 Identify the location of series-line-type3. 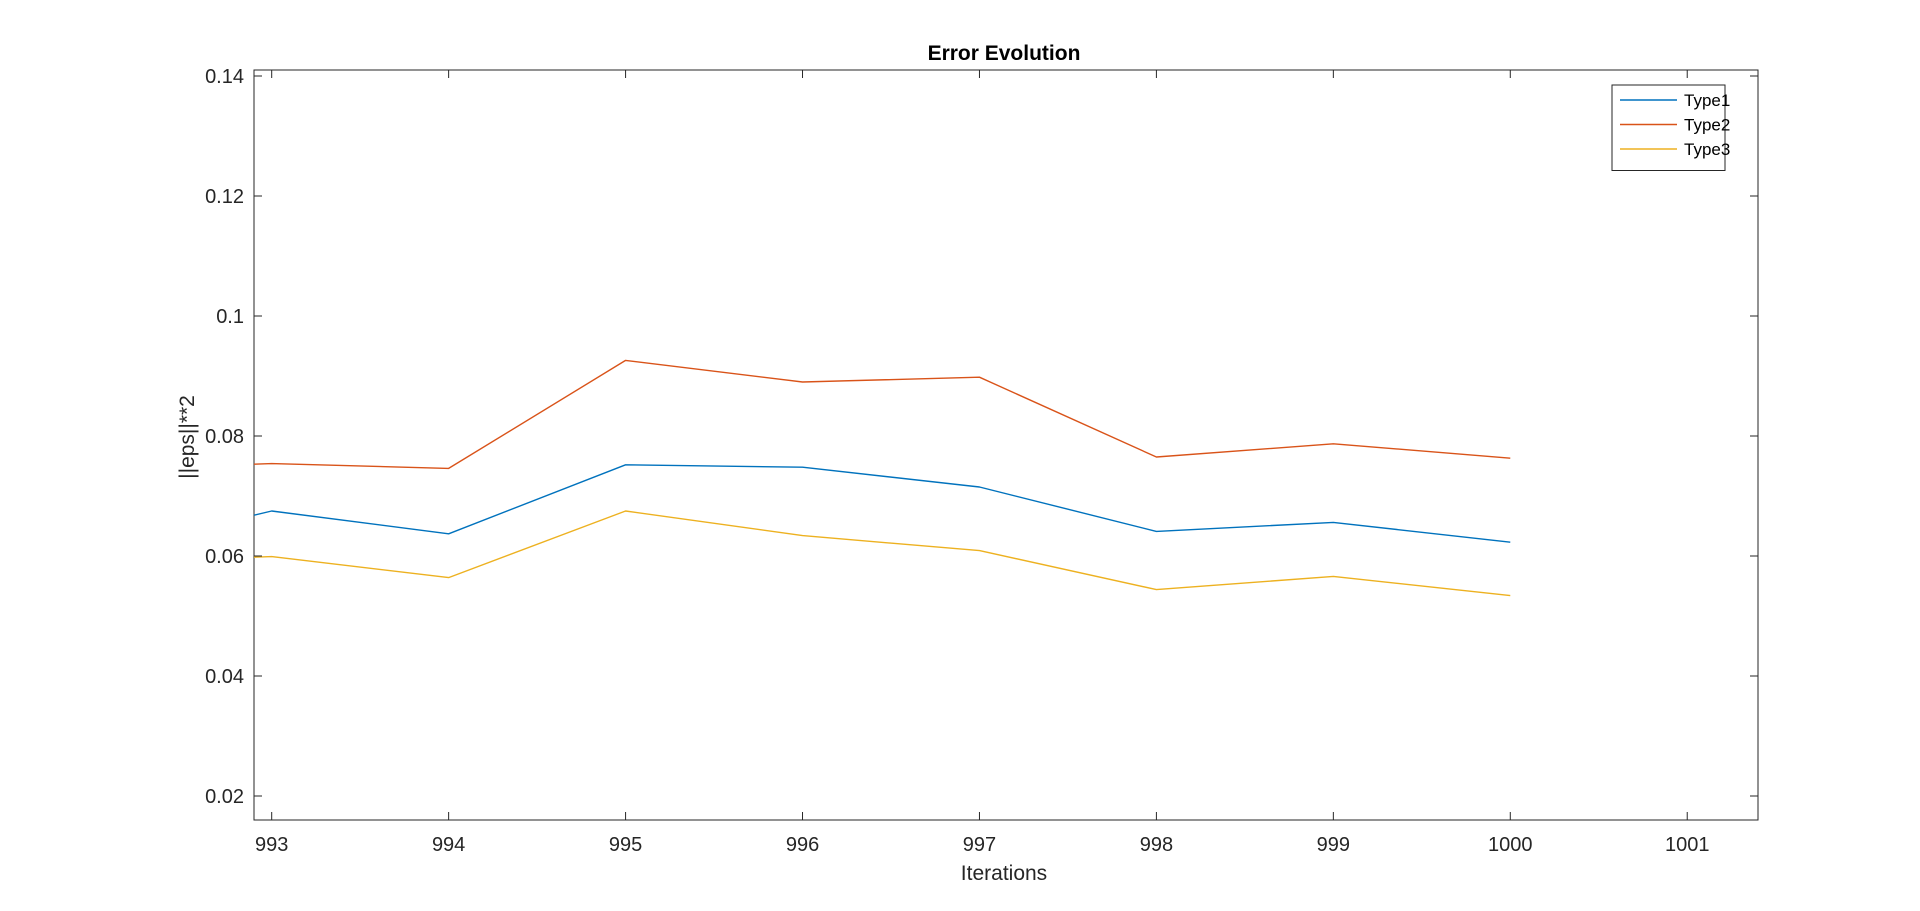
(882, 553).